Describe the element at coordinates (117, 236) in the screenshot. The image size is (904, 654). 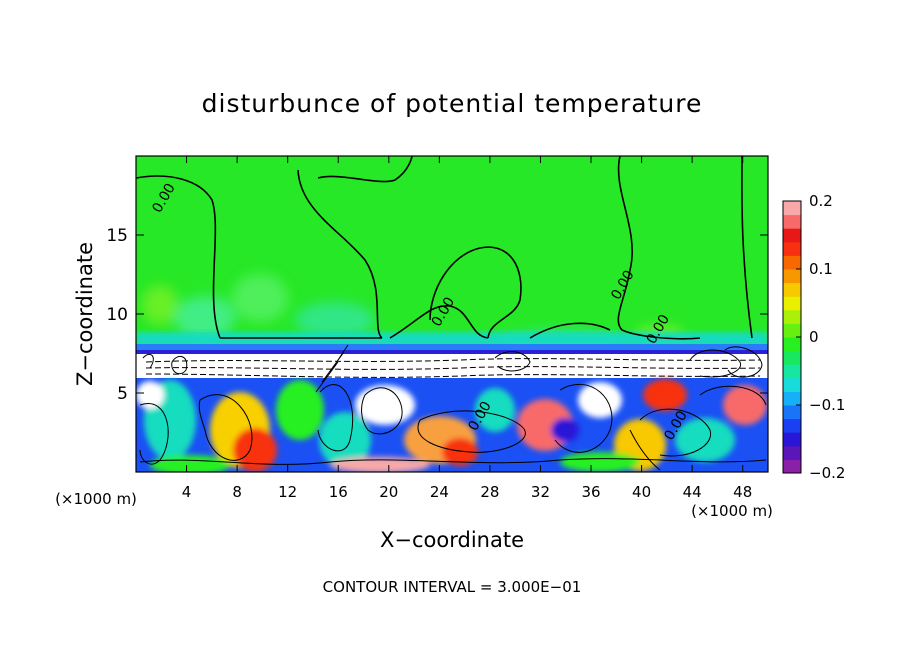
I see `y-tick-label: 15` at that location.